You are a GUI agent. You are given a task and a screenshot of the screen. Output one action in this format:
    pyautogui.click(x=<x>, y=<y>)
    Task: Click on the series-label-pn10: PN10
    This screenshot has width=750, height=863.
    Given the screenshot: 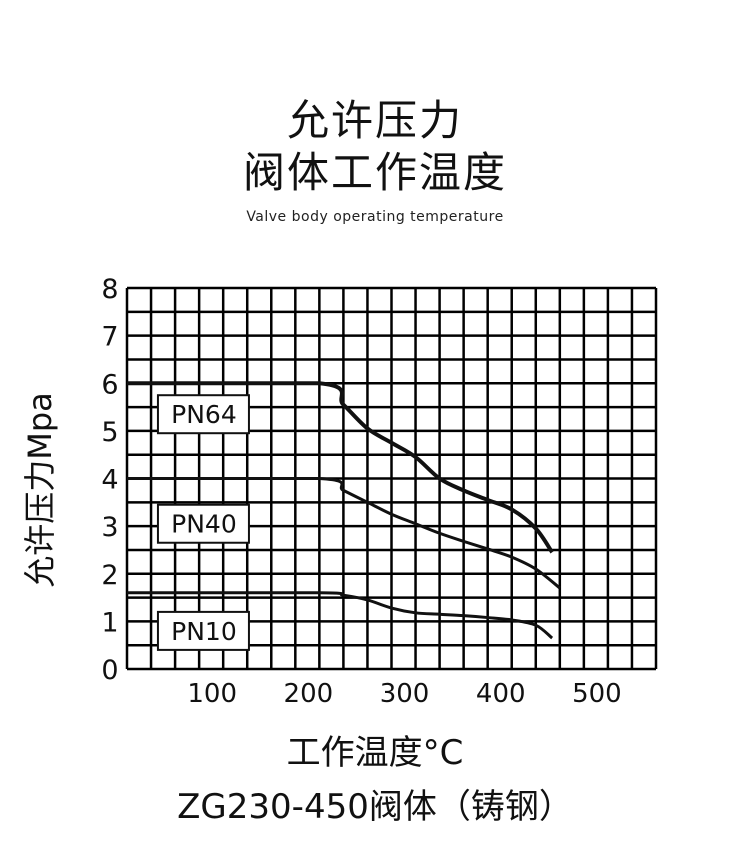 What is the action you would take?
    pyautogui.click(x=203, y=630)
    